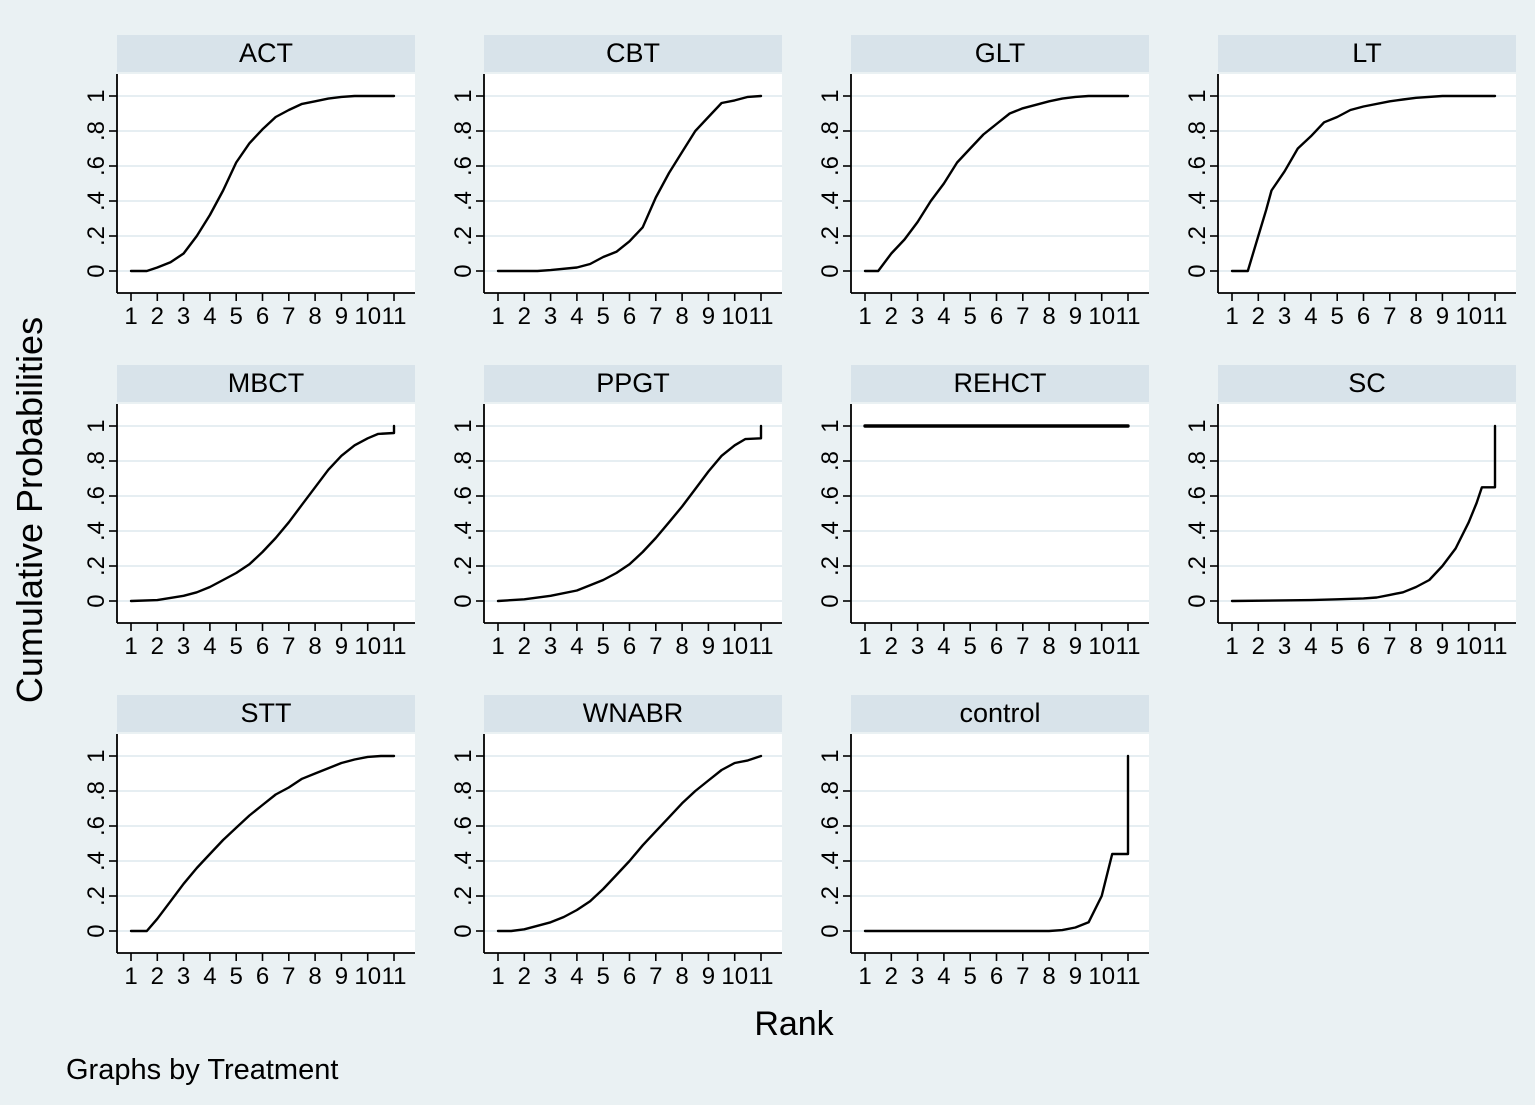  I want to click on panel-control: control 0.2.4.6.8 1 1 2 3 4 5 6 7 8 9 10 11, so click(977, 842).